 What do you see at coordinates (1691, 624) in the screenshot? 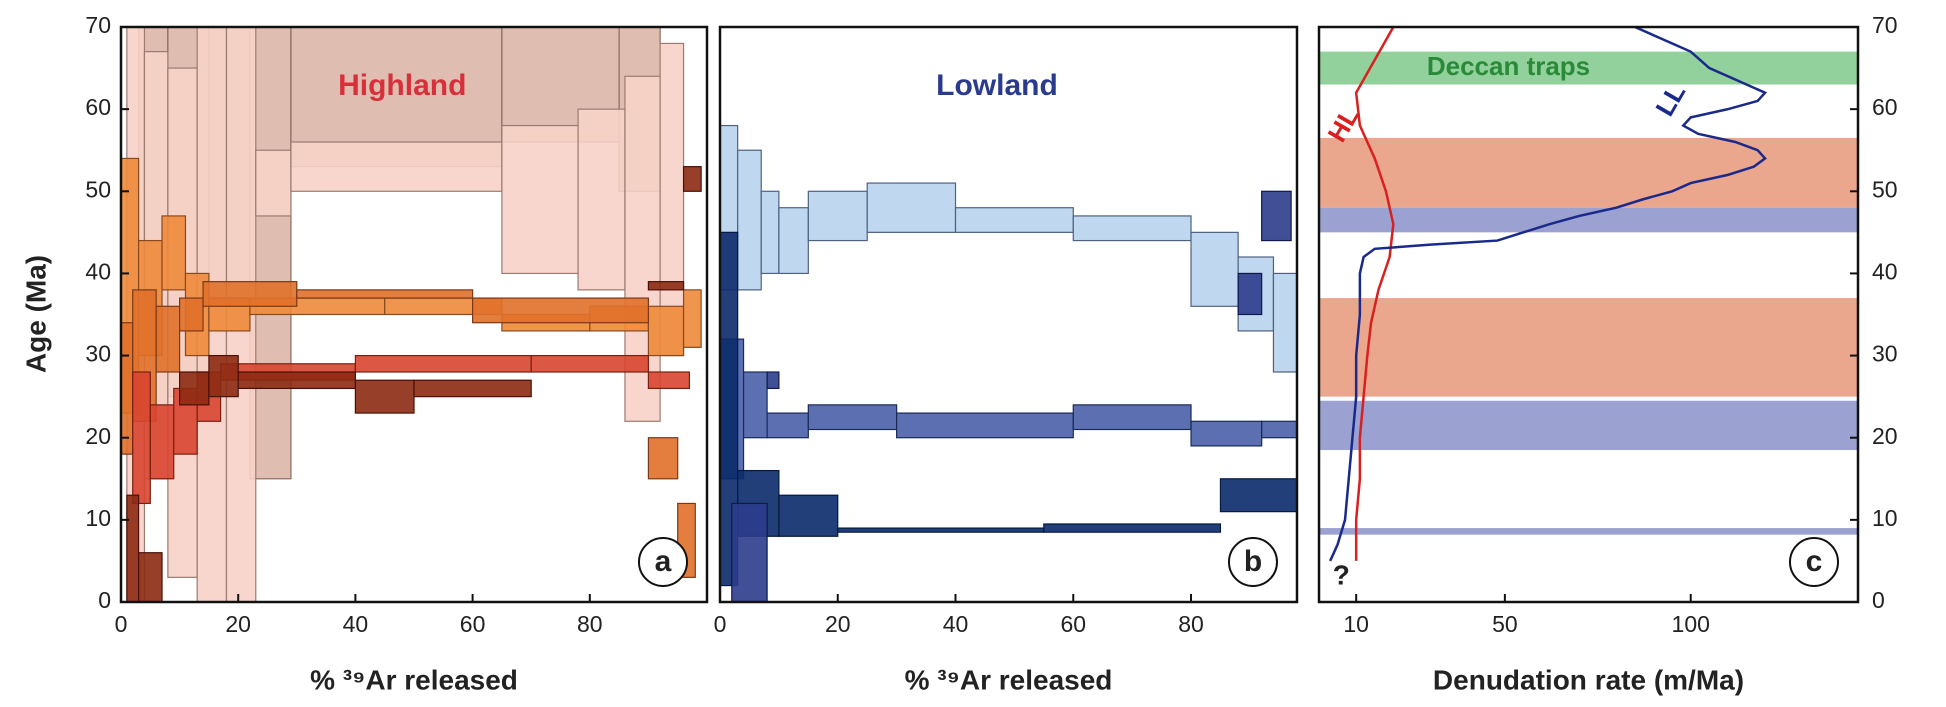
I see `x-tick-label: 100` at bounding box center [1691, 624].